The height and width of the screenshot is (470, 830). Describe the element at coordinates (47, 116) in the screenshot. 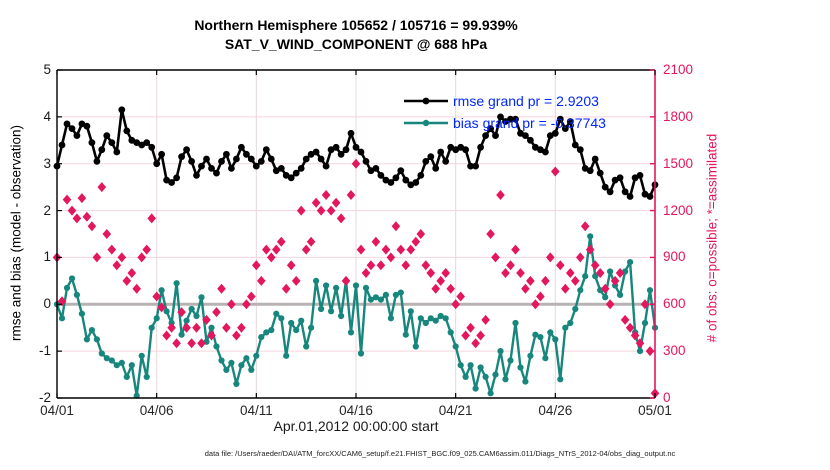

I see `y-left-tick-label: 4` at that location.